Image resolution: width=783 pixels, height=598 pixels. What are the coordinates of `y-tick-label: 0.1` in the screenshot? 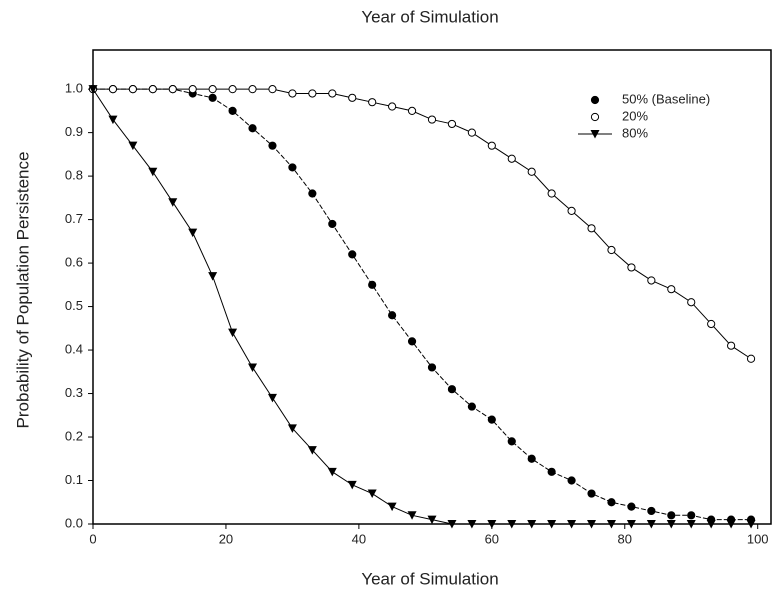 It's located at (74, 479).